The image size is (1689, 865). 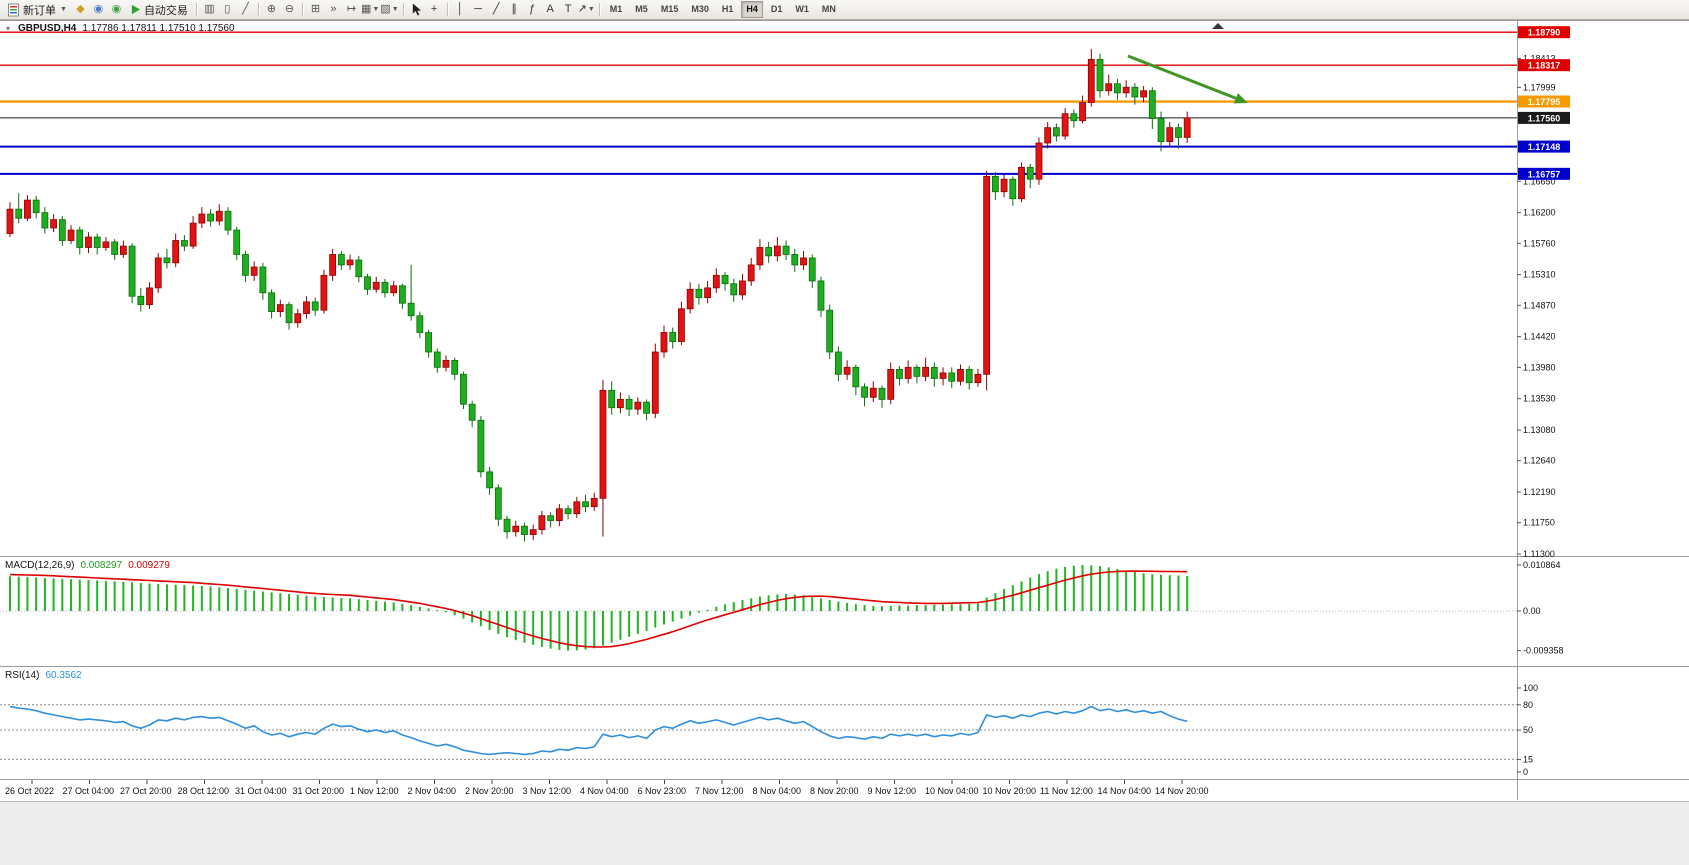 What do you see at coordinates (63, 675) in the screenshot?
I see `rsi-value: 60.3562` at bounding box center [63, 675].